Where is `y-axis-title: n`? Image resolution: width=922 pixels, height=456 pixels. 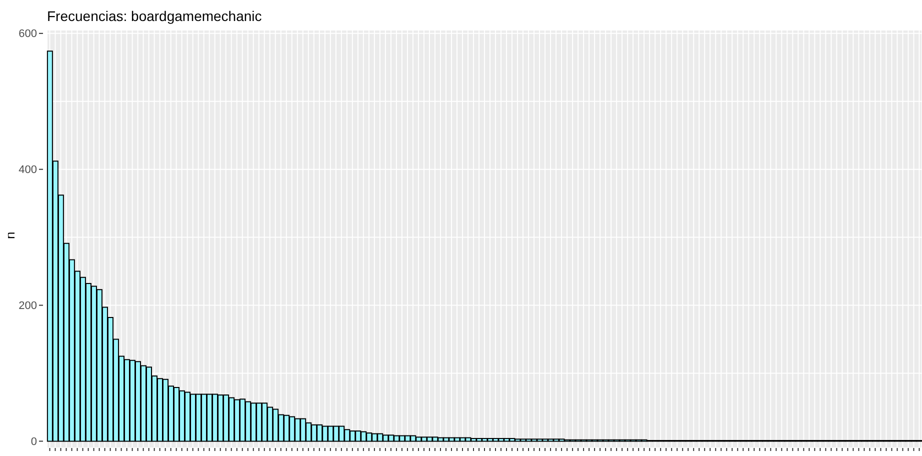 y-axis-title: n is located at coordinates (10, 235).